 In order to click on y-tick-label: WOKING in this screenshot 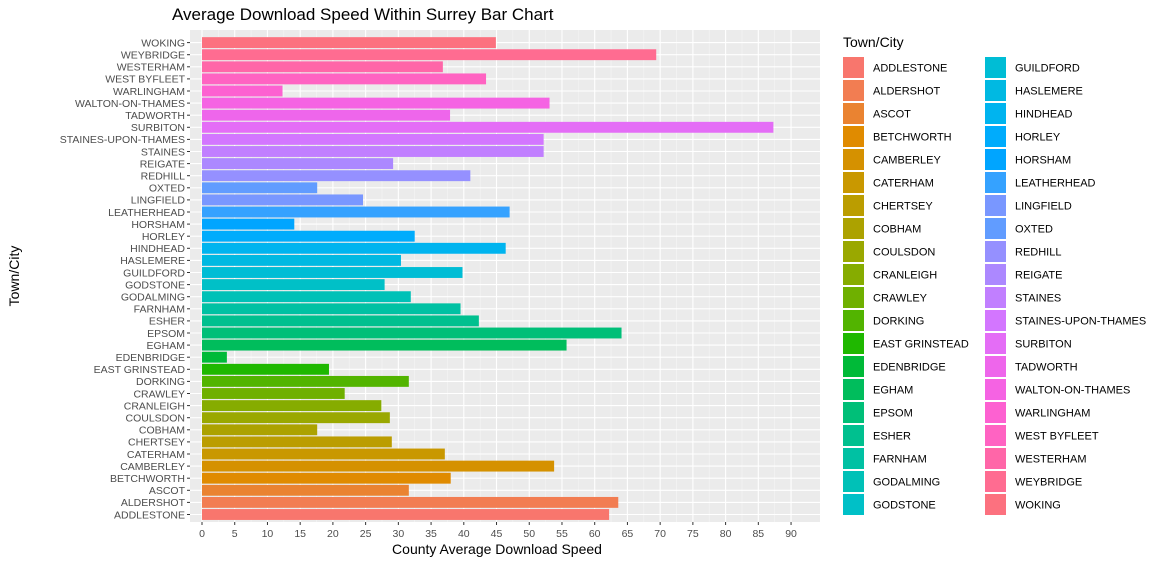, I will do `click(163, 43)`.